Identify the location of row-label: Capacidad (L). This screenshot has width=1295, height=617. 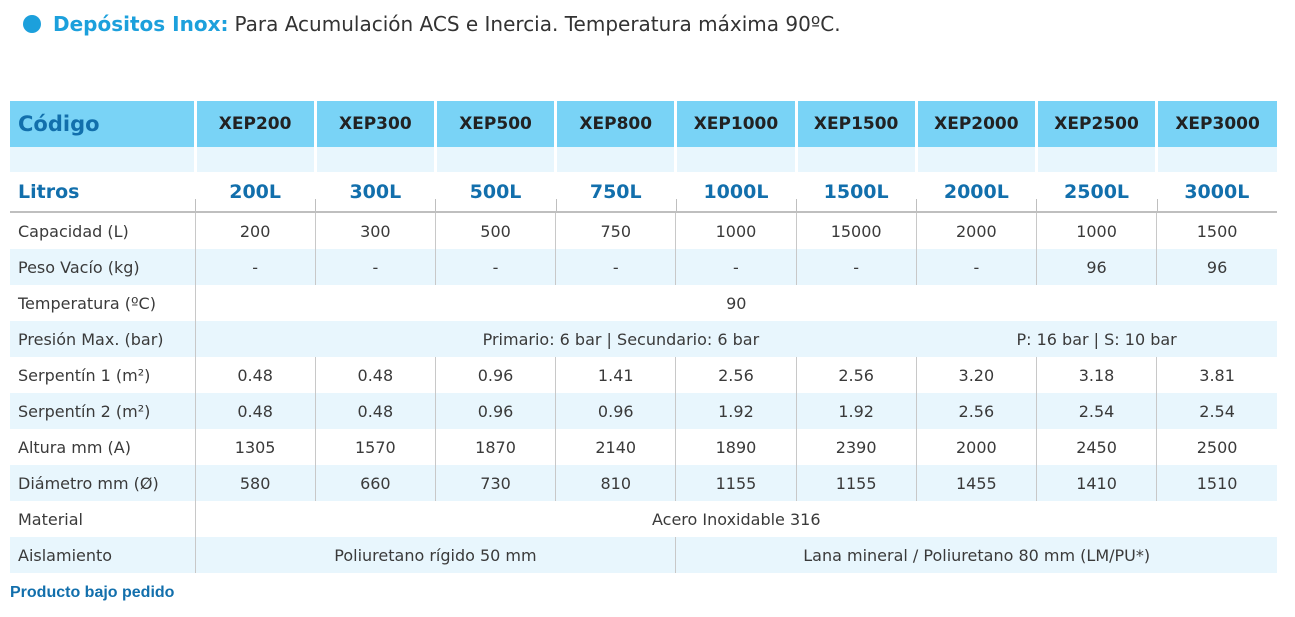
(73, 231).